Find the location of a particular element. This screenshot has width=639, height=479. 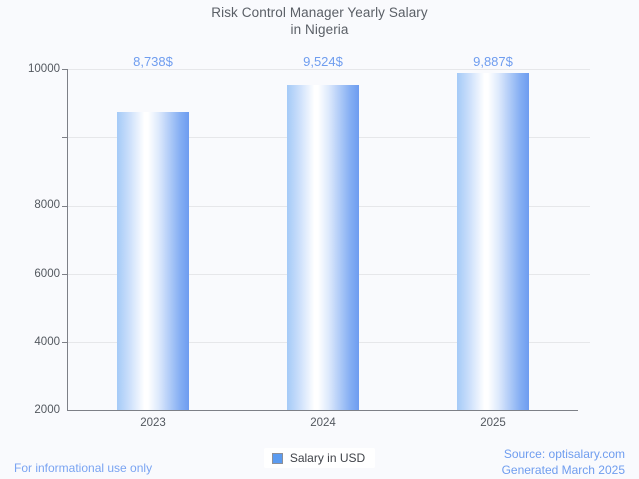

y-tick-label-3: 8000 is located at coordinates (47, 205).